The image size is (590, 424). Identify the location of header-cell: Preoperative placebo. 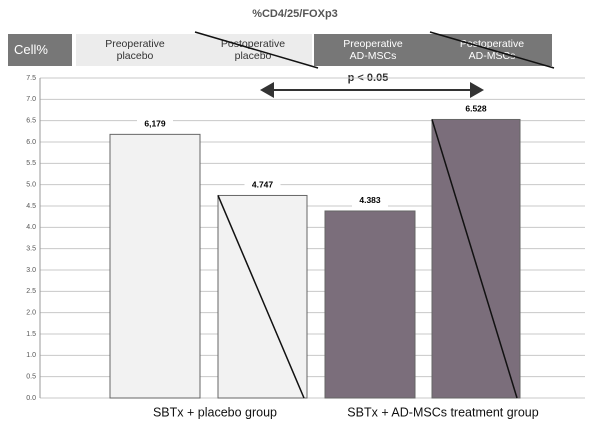
(135, 50).